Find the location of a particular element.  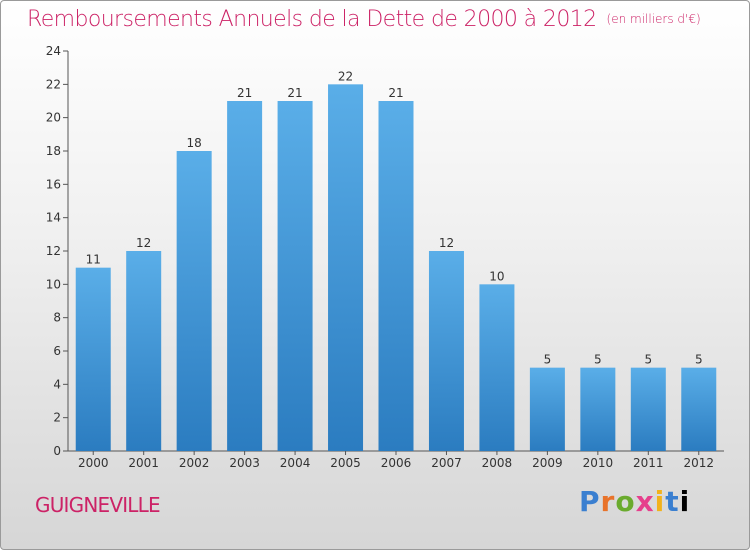

x-tick-label: 2008 is located at coordinates (497, 463).